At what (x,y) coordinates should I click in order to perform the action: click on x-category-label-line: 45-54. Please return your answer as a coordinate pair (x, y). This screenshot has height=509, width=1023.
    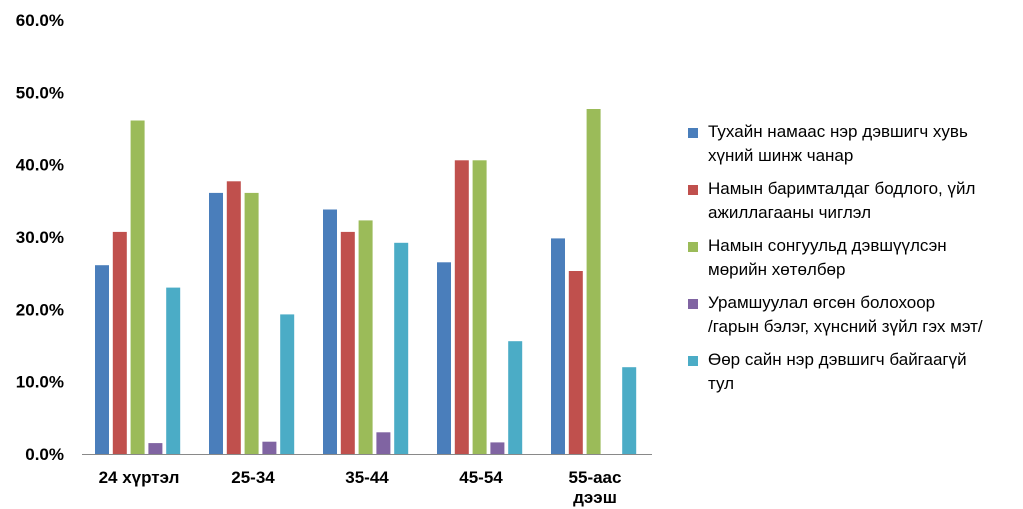
    Looking at the image, I should click on (481, 477).